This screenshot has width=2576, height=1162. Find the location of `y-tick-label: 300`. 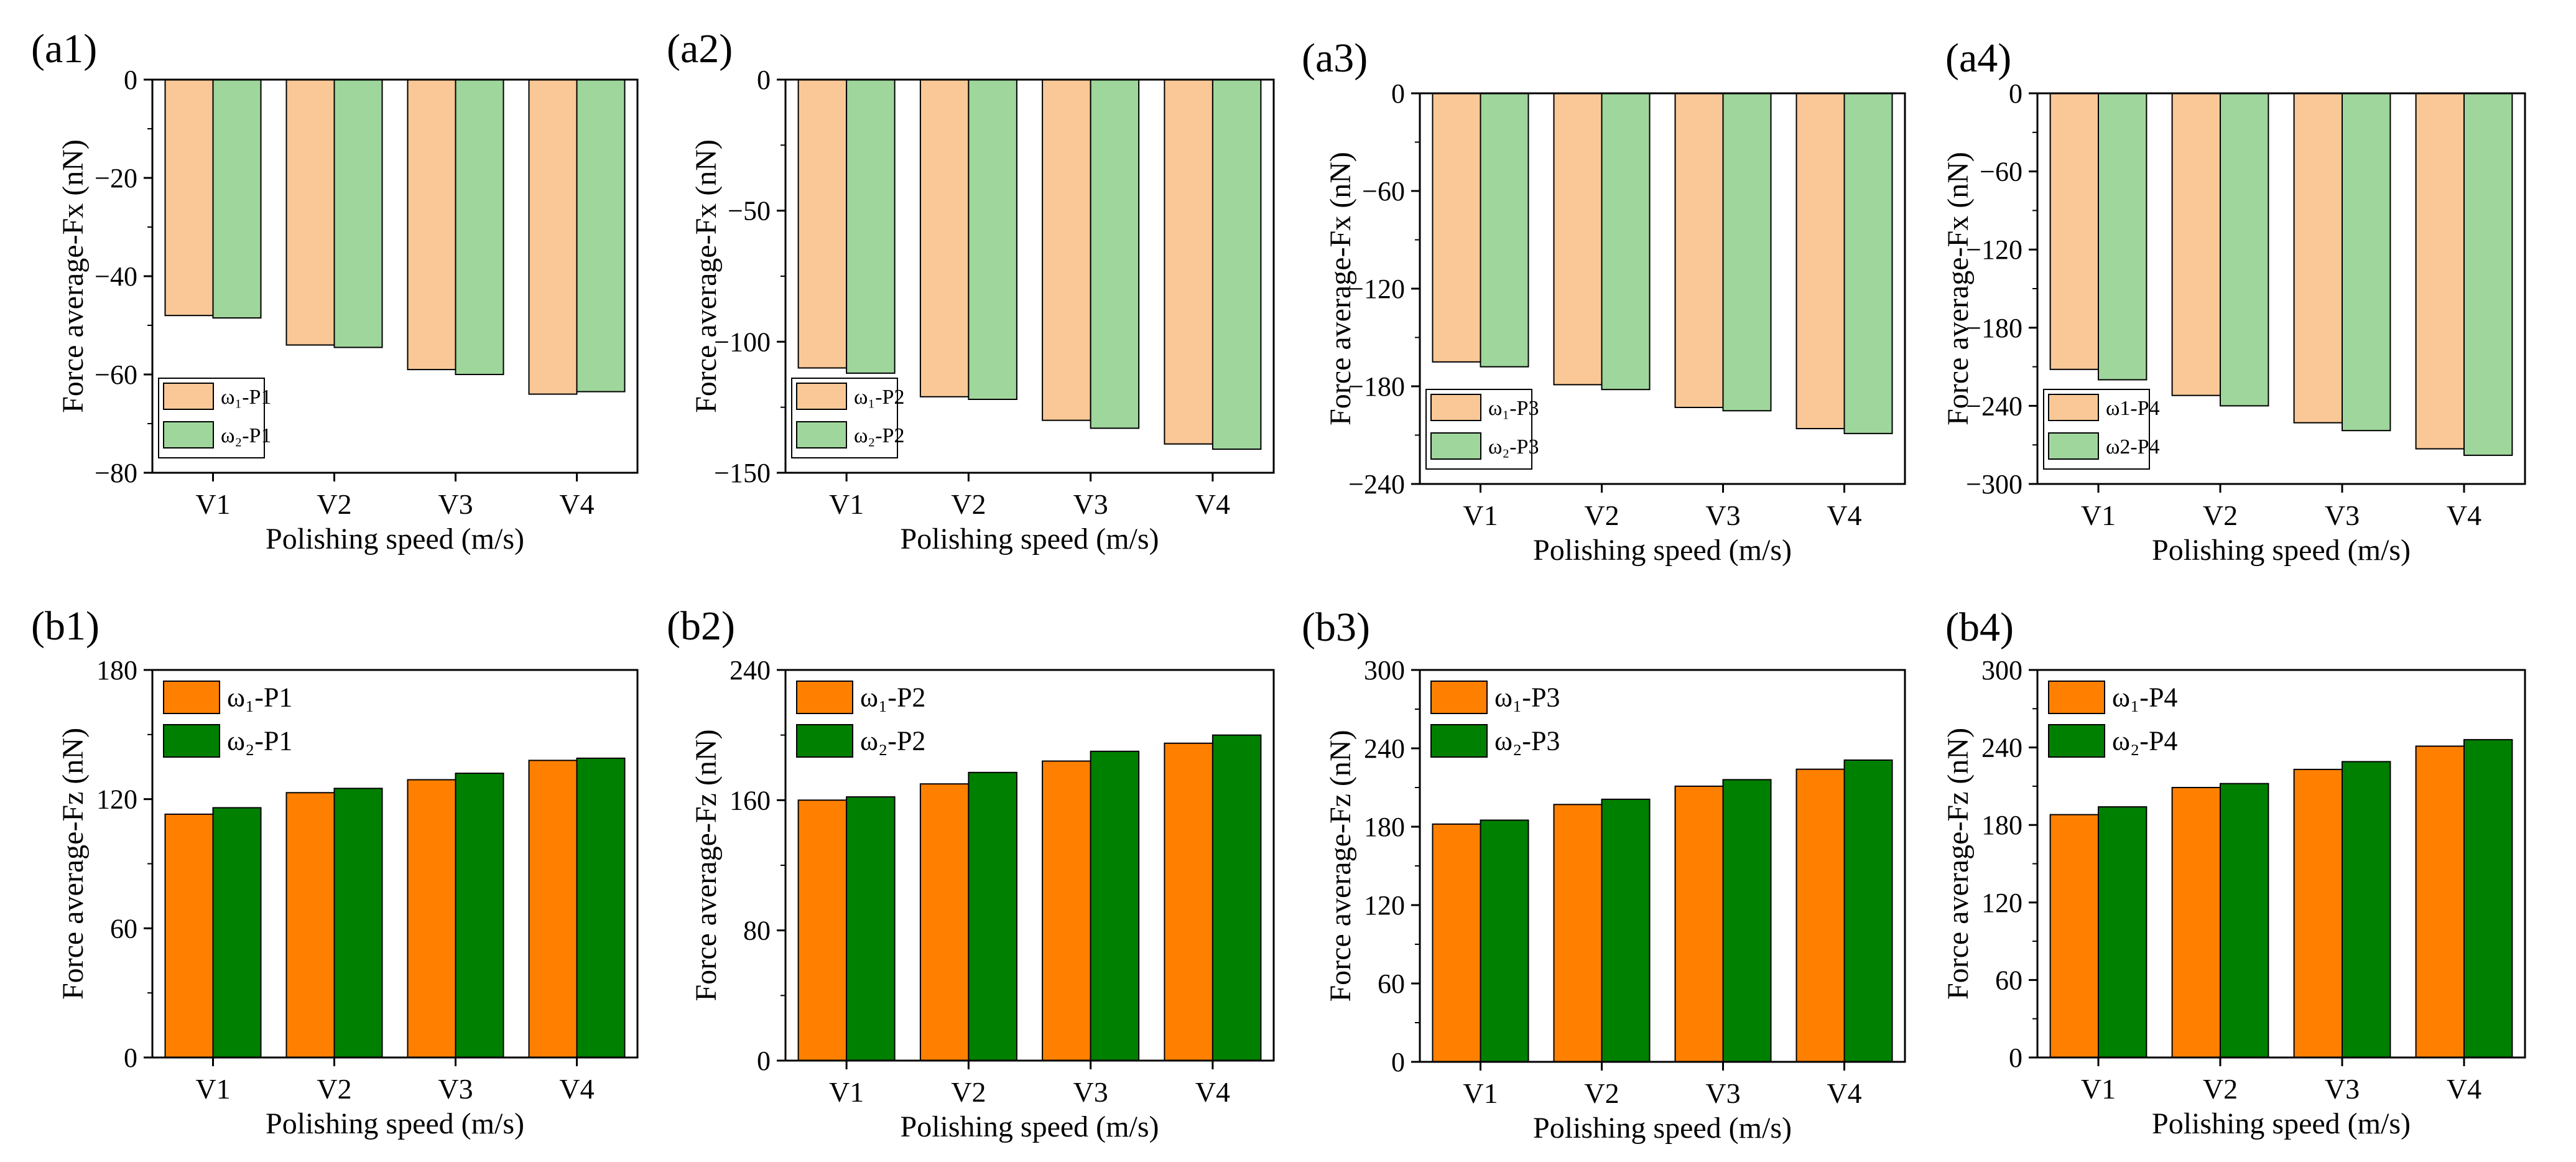

y-tick-label: 300 is located at coordinates (2002, 671).